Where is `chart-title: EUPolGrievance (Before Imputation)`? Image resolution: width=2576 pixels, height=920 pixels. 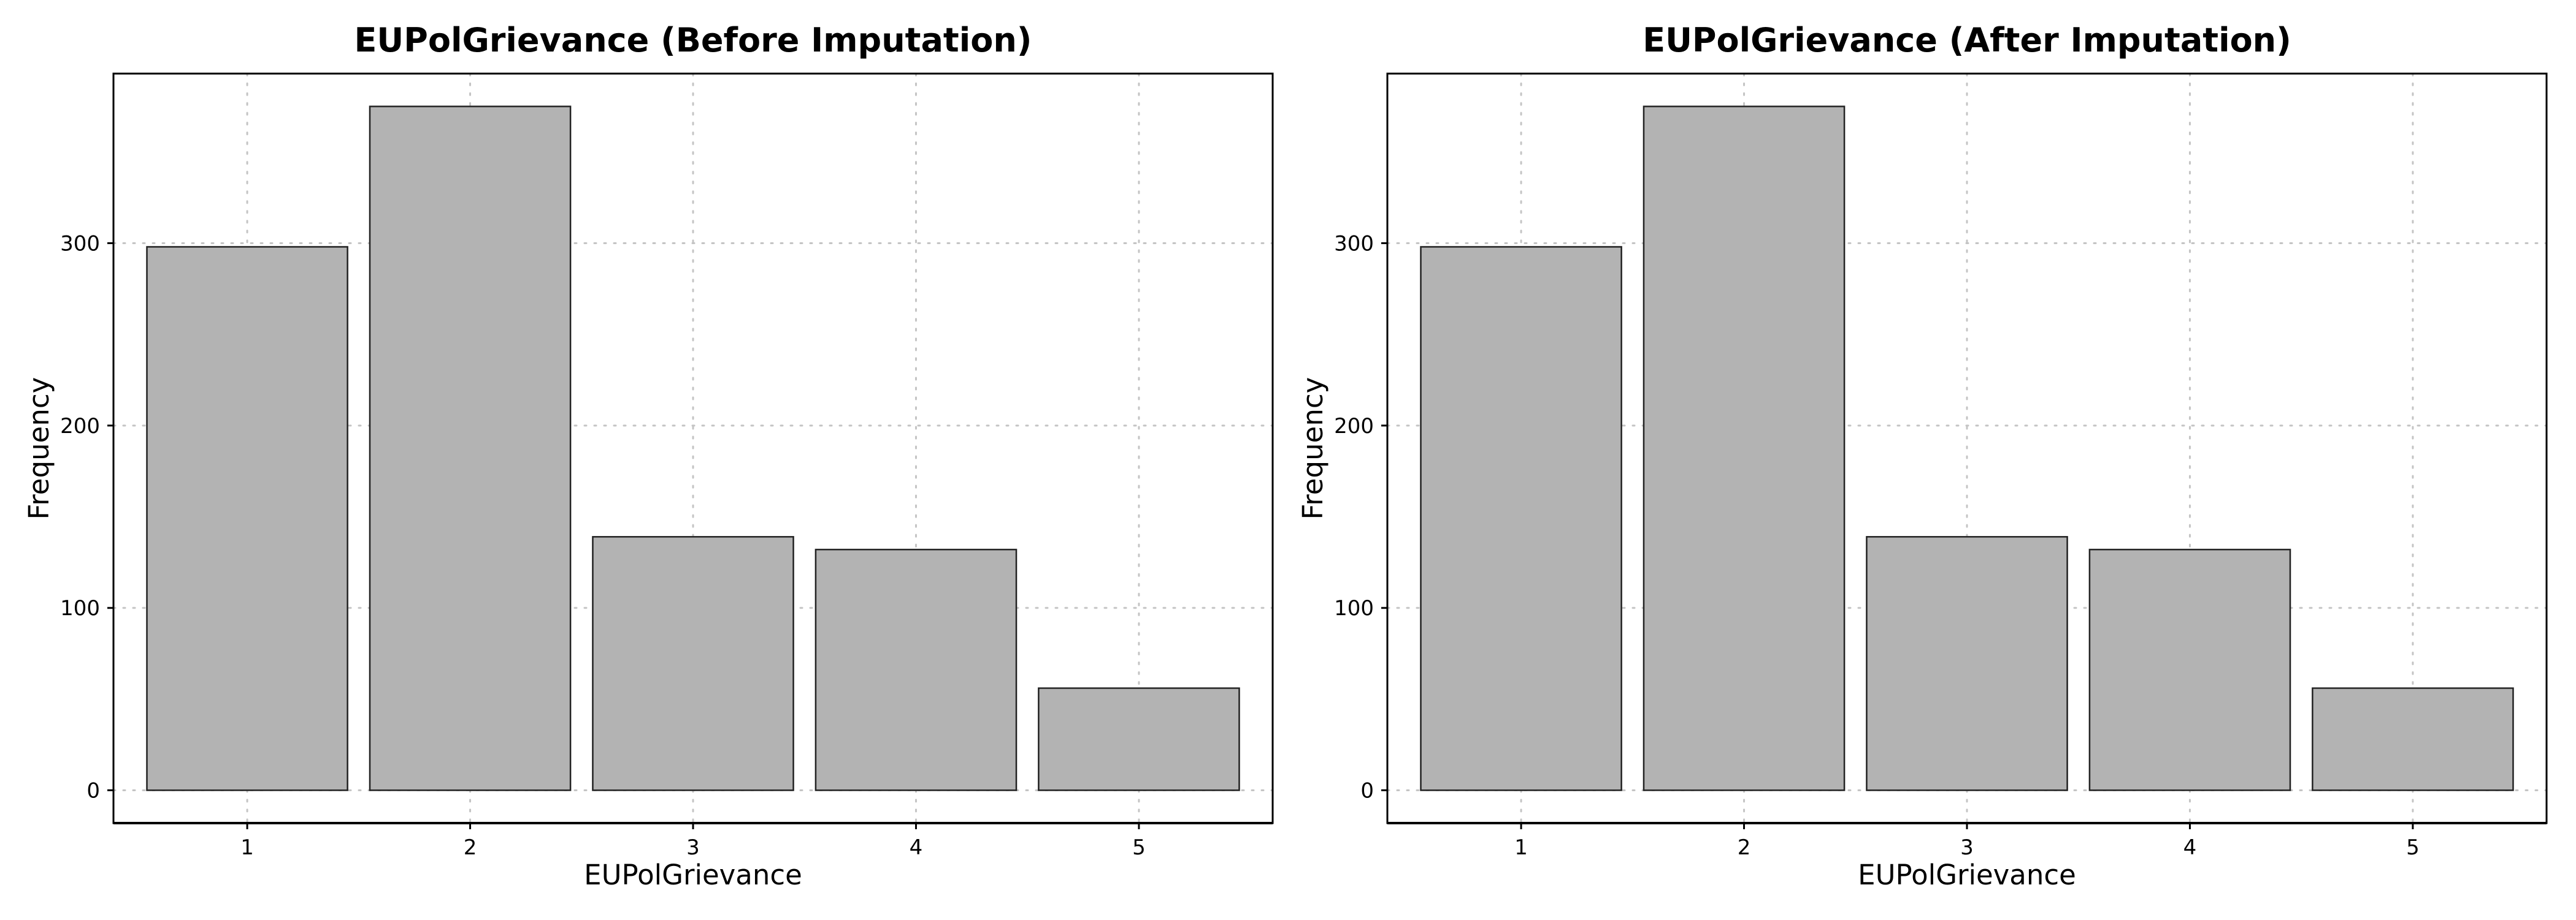
chart-title: EUPolGrievance (Before Imputation) is located at coordinates (693, 40).